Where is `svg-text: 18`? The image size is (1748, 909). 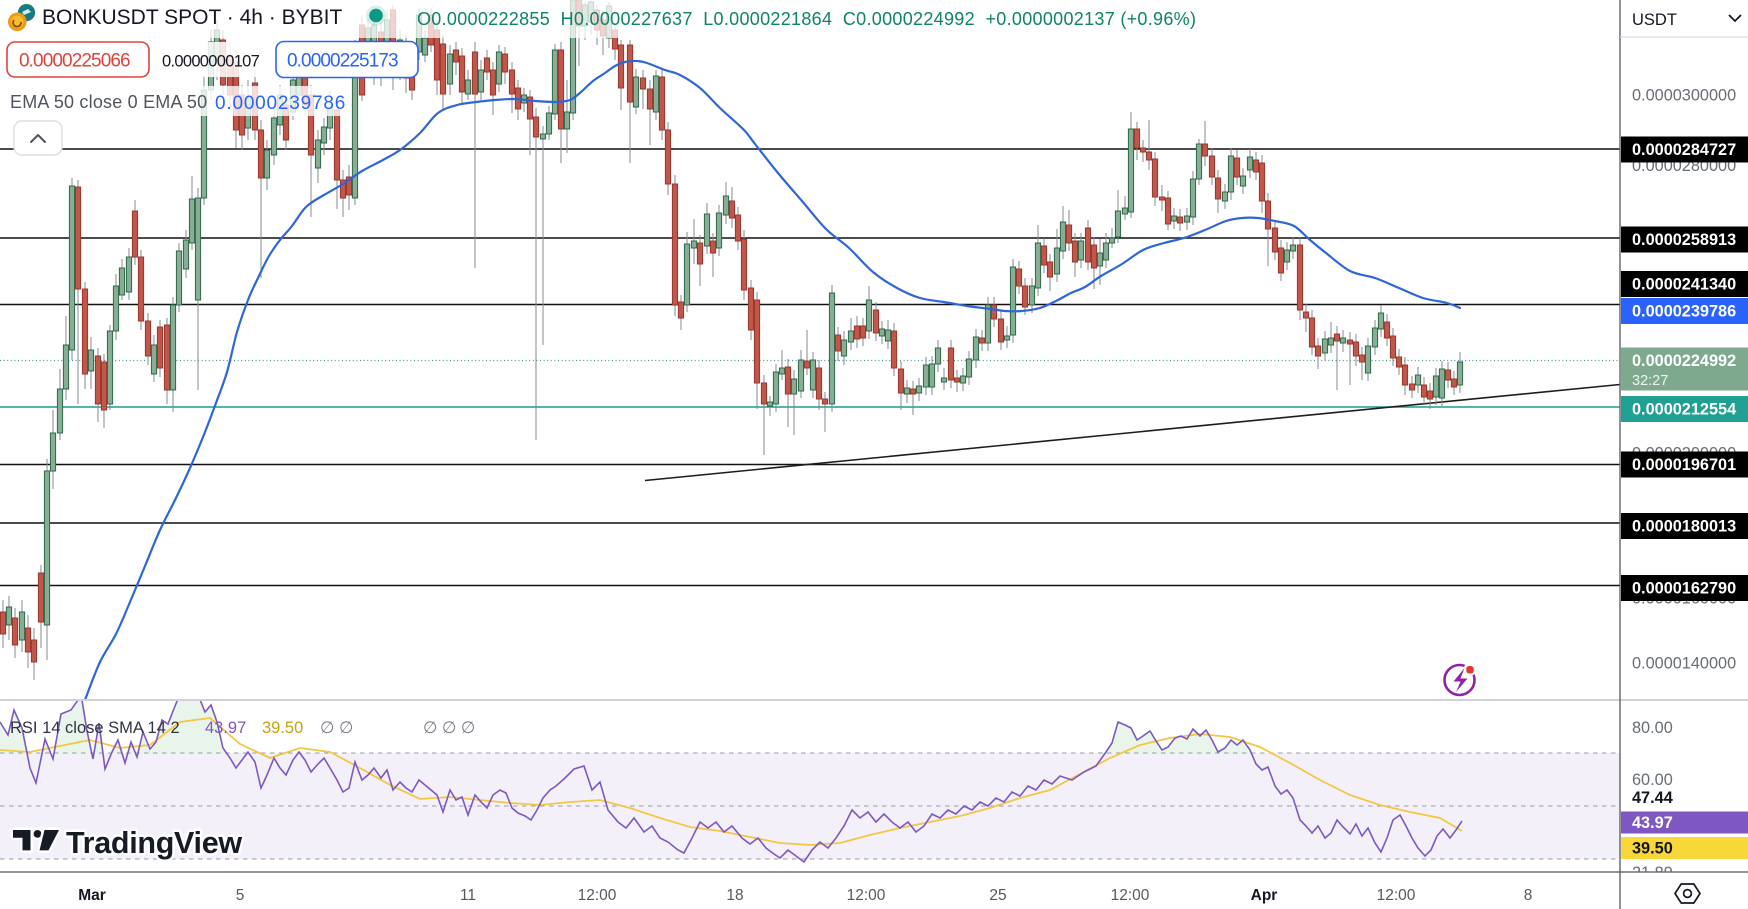
svg-text: 18 is located at coordinates (734, 895).